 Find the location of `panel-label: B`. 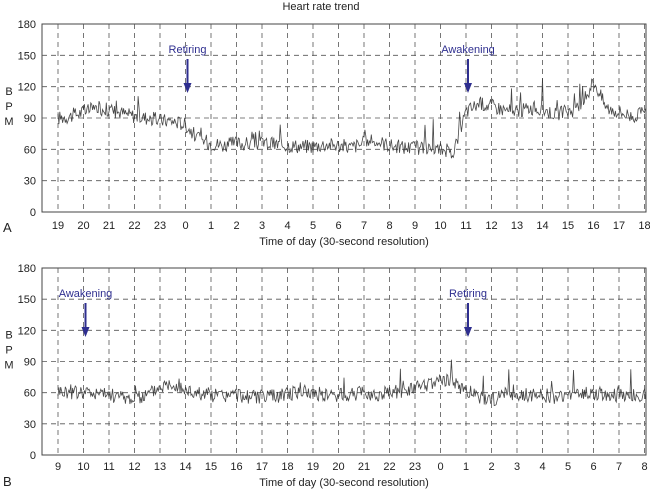

panel-label: B is located at coordinates (7, 481).